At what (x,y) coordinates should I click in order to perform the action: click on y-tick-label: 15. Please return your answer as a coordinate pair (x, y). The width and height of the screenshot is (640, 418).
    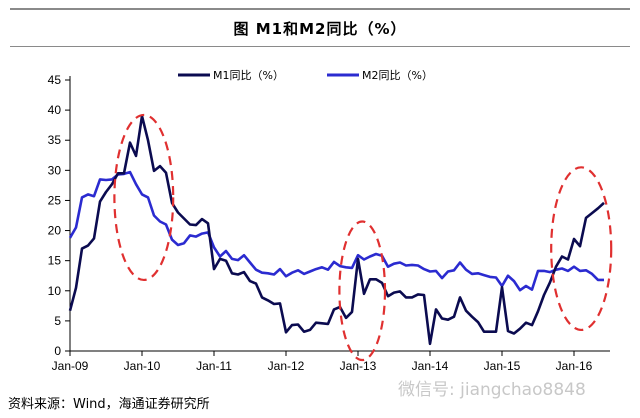
    Looking at the image, I should click on (55, 261).